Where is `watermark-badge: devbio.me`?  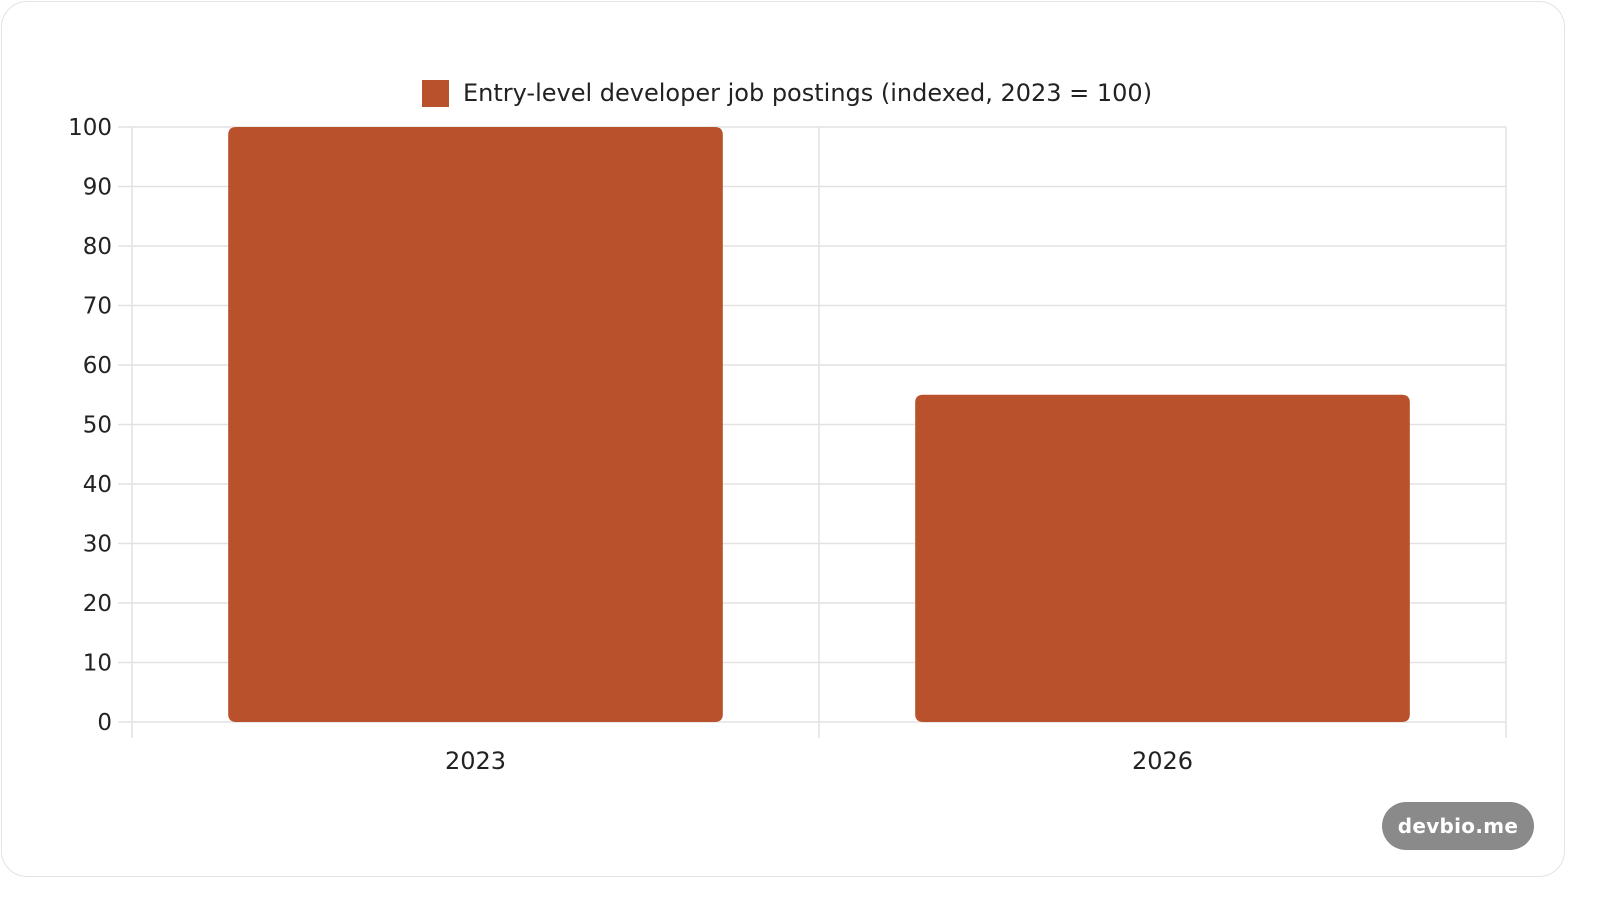
watermark-badge: devbio.me is located at coordinates (1458, 826).